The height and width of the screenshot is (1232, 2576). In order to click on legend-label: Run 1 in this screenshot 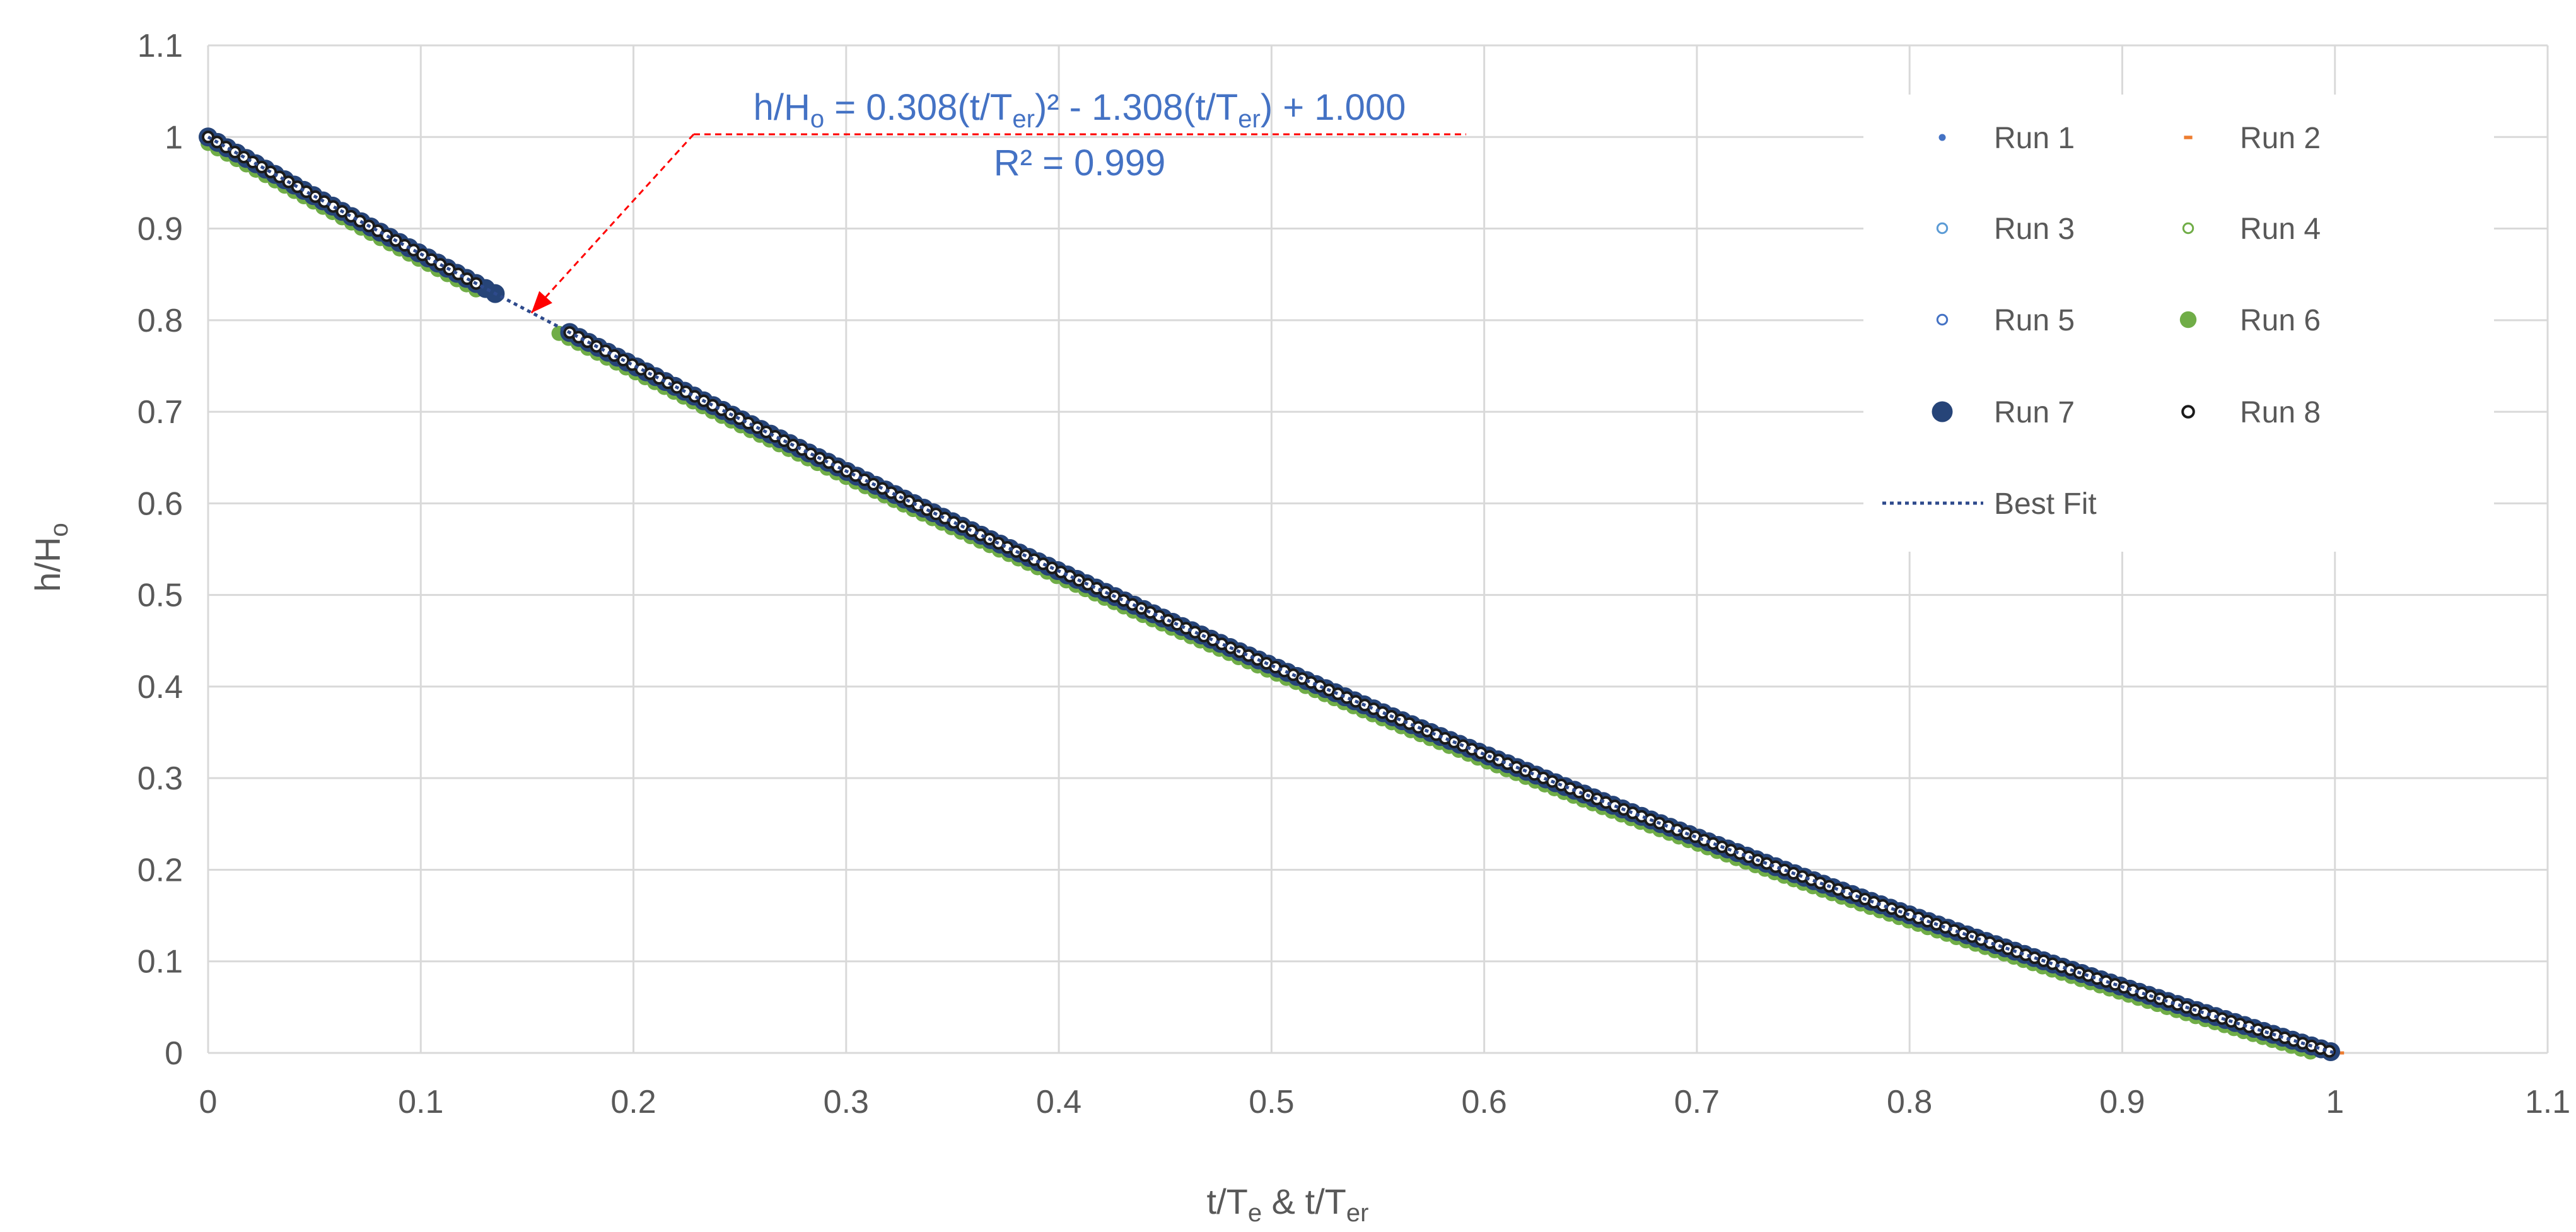, I will do `click(2035, 138)`.